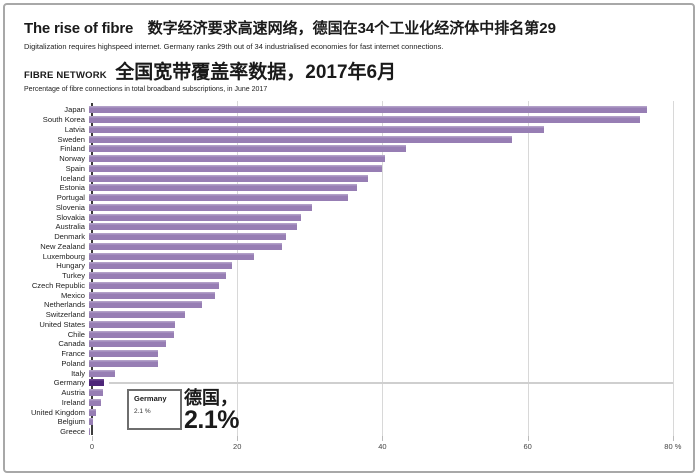  Describe the element at coordinates (365, 247) in the screenshot. I see `chart-row: New Zealand` at that location.